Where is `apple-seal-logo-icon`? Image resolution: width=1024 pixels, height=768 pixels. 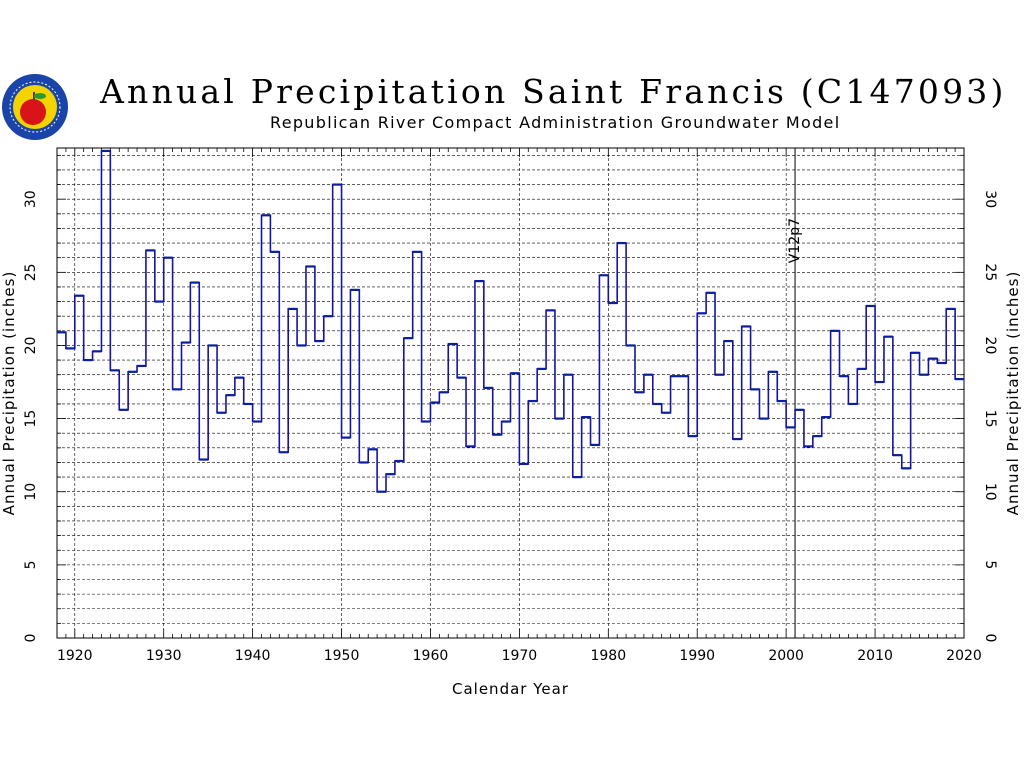 apple-seal-logo-icon is located at coordinates (35, 107).